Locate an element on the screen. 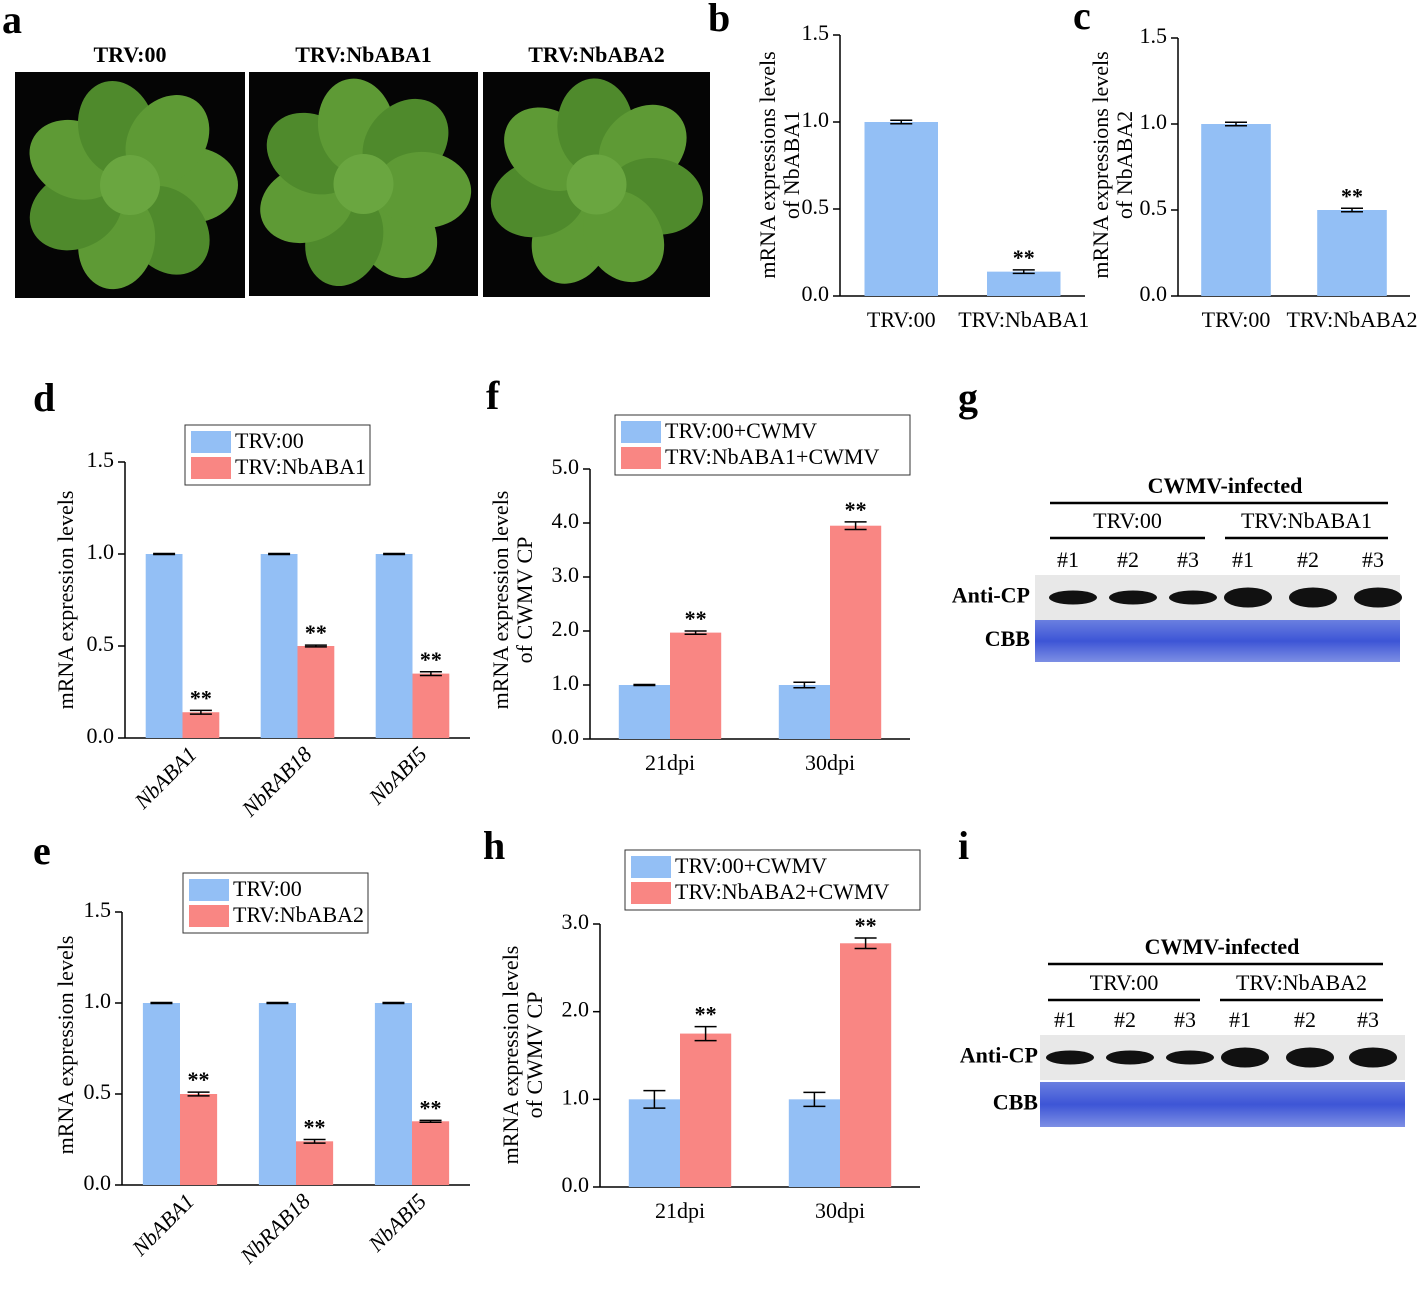  row-label: Anti-CP is located at coordinates (999, 1055).